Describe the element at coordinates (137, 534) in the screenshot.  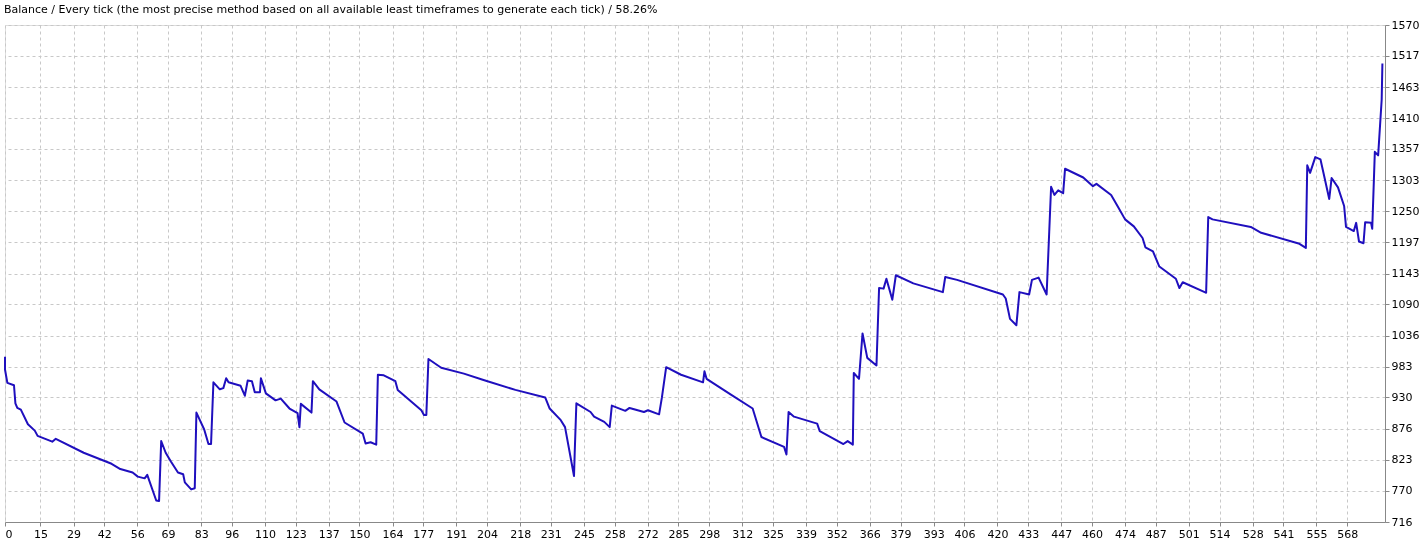
I see `x-tick-label: 56` at that location.